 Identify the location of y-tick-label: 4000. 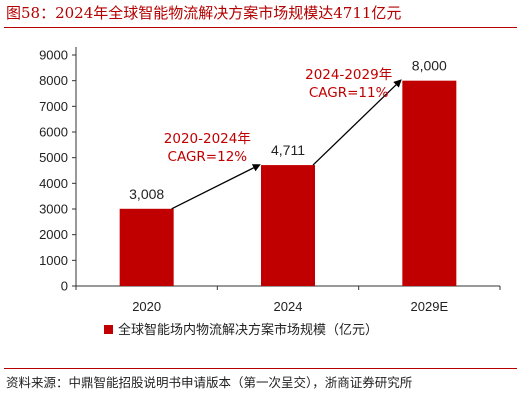
(53, 183).